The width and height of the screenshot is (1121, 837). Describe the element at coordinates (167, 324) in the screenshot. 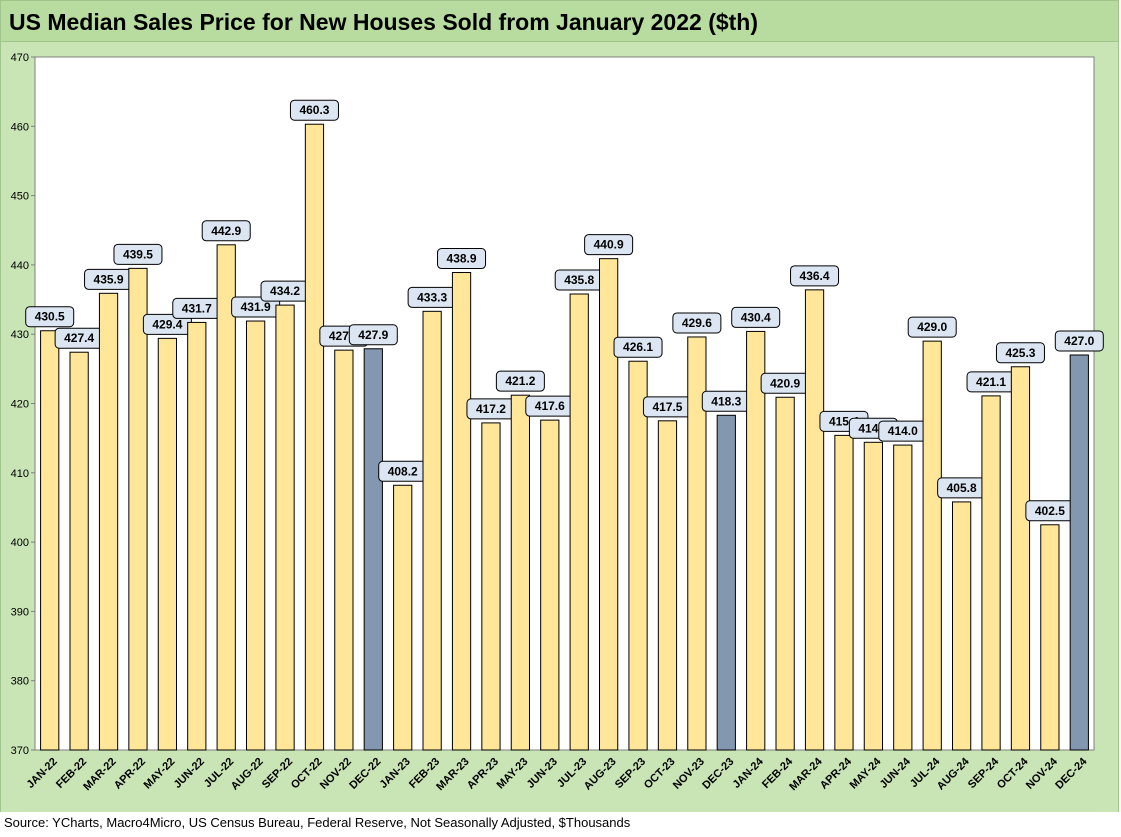

I see `data-label: 429.4` at that location.